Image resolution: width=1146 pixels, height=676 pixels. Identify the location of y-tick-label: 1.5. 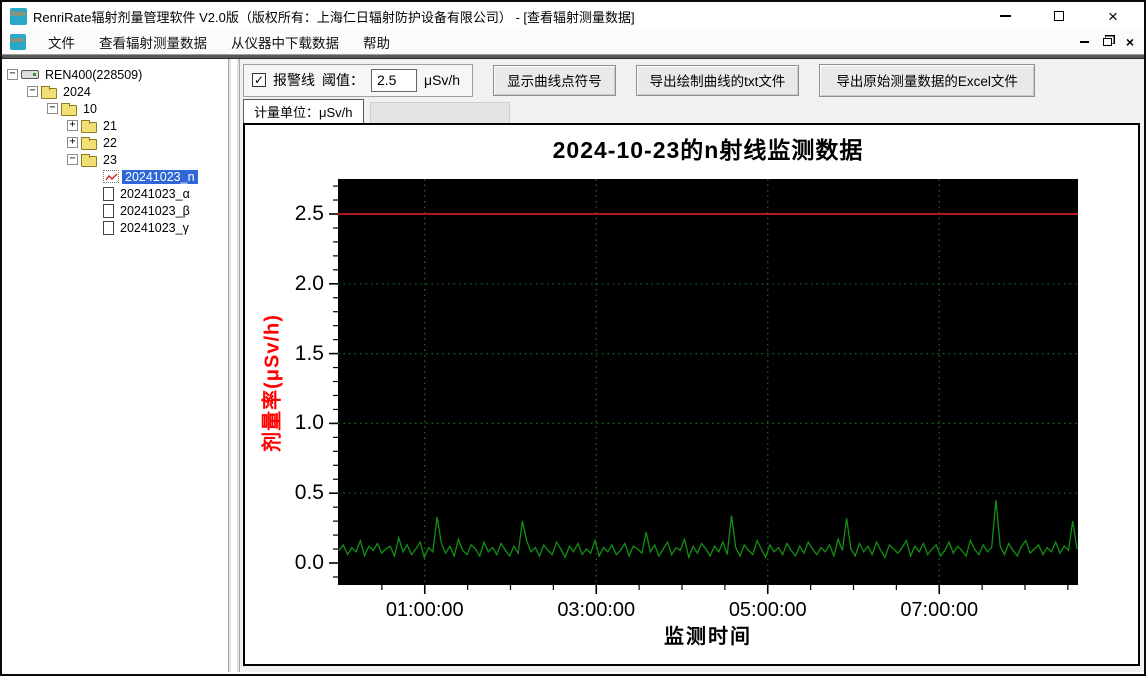
(309, 353).